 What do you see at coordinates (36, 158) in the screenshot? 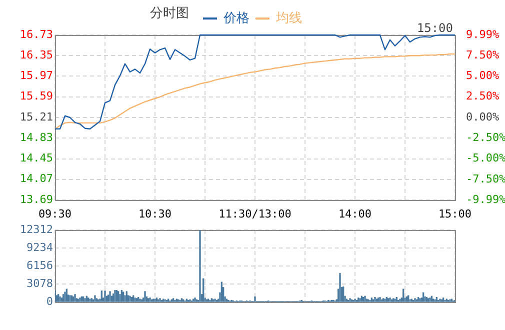
I see `y-tick-label: 14.45` at bounding box center [36, 158].